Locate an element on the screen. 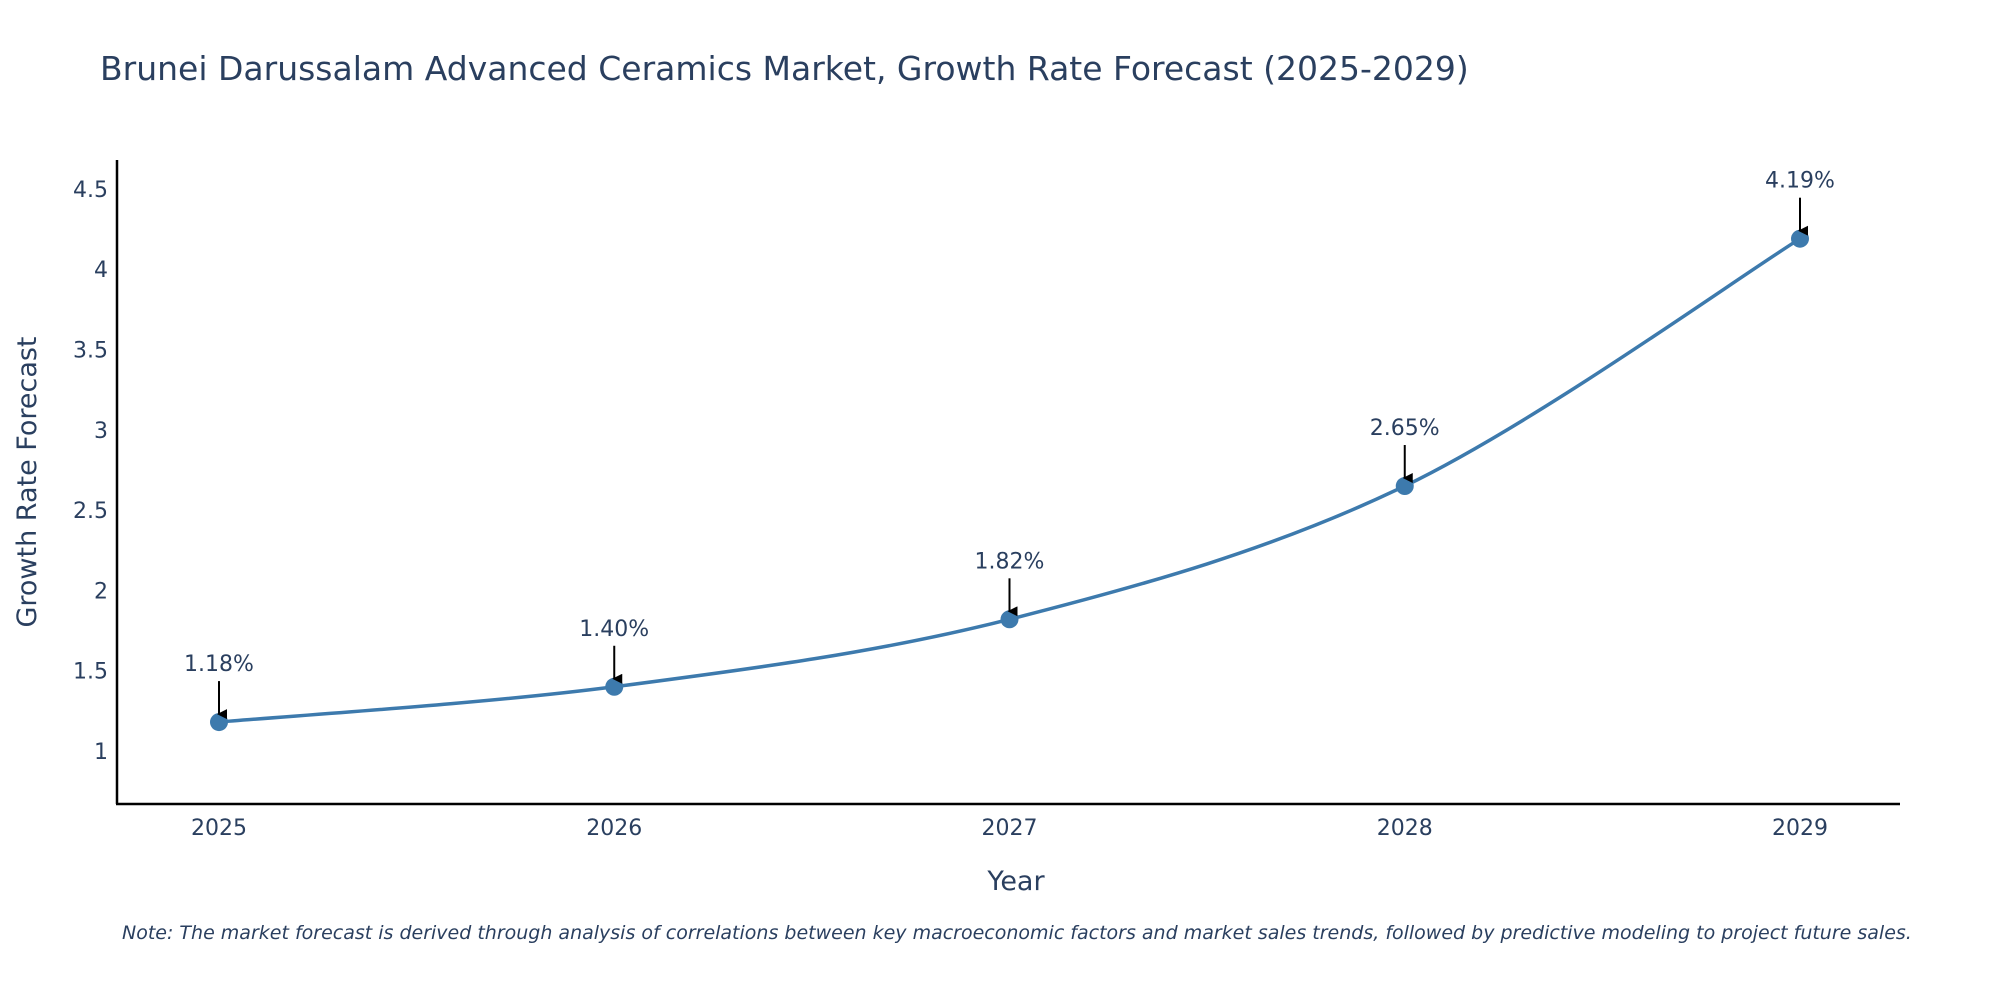 This screenshot has width=2000, height=1000. data-label: 4.19% is located at coordinates (1800, 181).